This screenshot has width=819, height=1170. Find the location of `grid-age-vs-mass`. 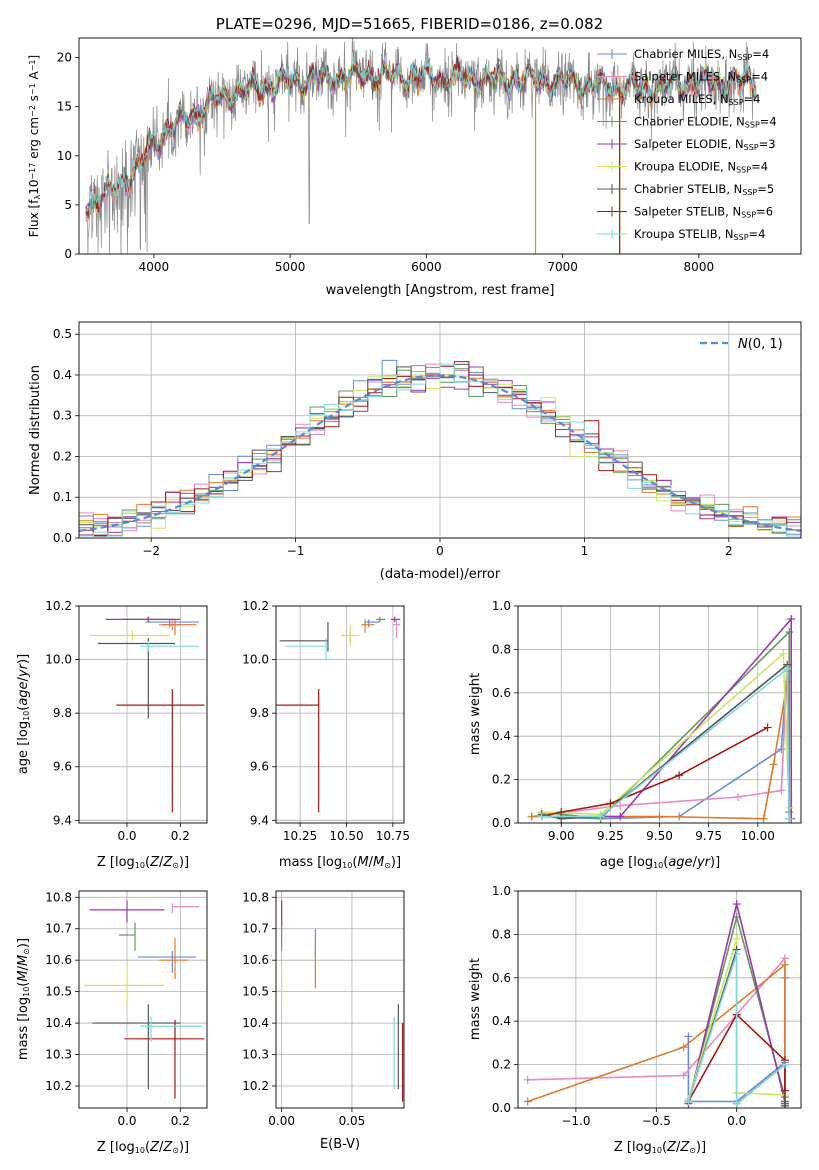

grid-age-vs-mass is located at coordinates (340, 714).